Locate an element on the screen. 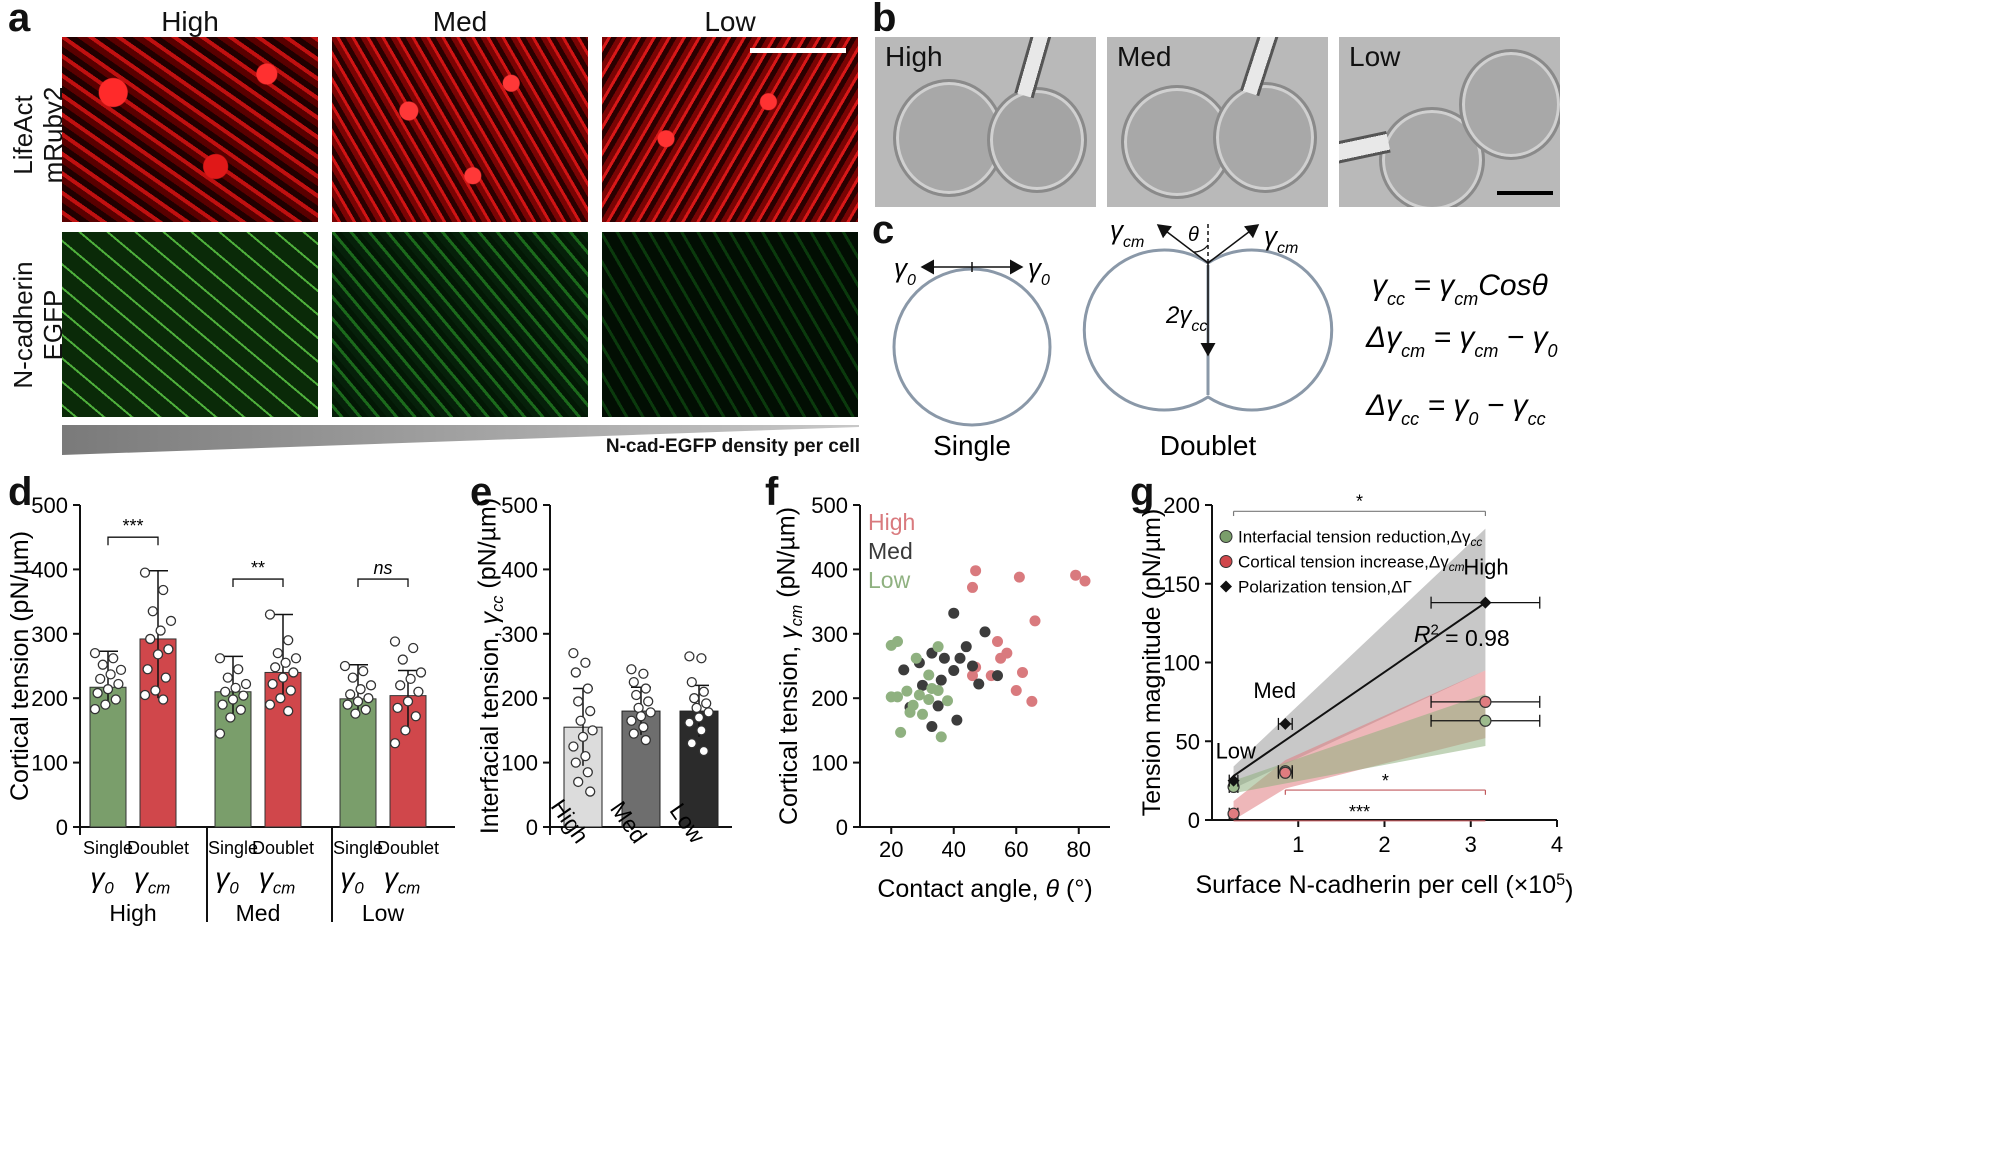 The image size is (1990, 1152). y-tick-label-f: 400 is located at coordinates (829, 569).